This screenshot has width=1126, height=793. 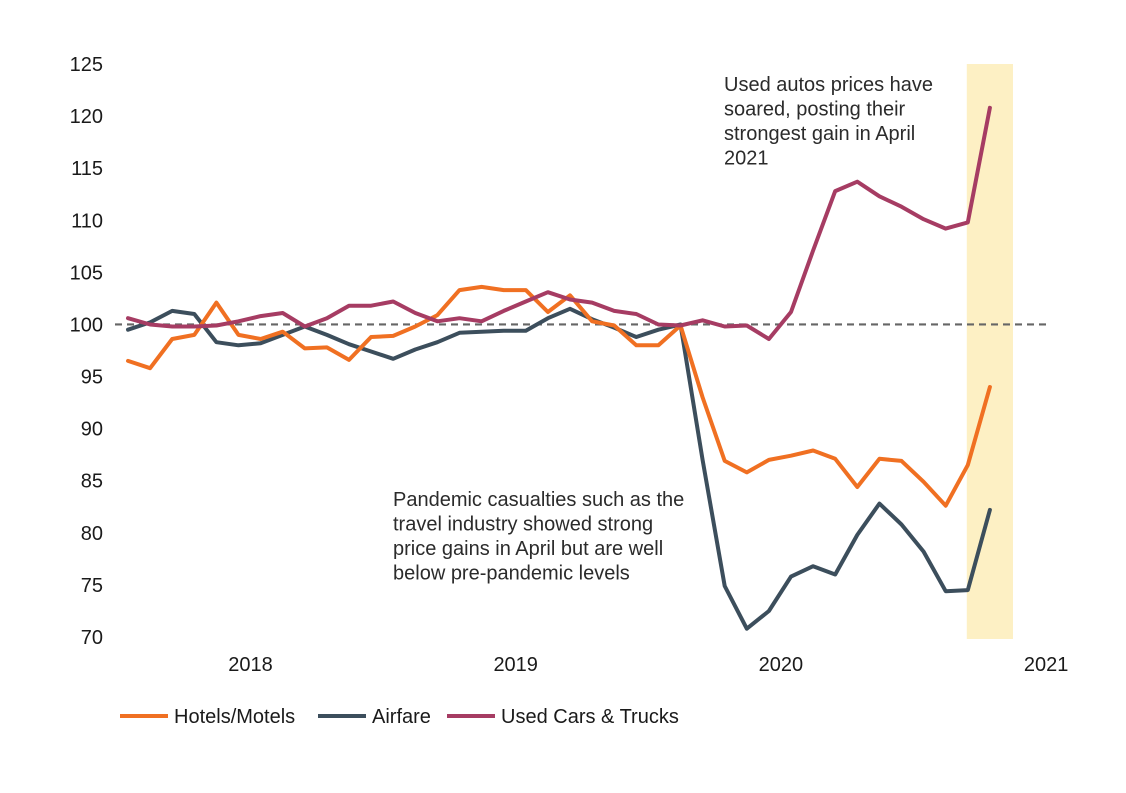 What do you see at coordinates (87, 169) in the screenshot?
I see `y-tick-label: 115` at bounding box center [87, 169].